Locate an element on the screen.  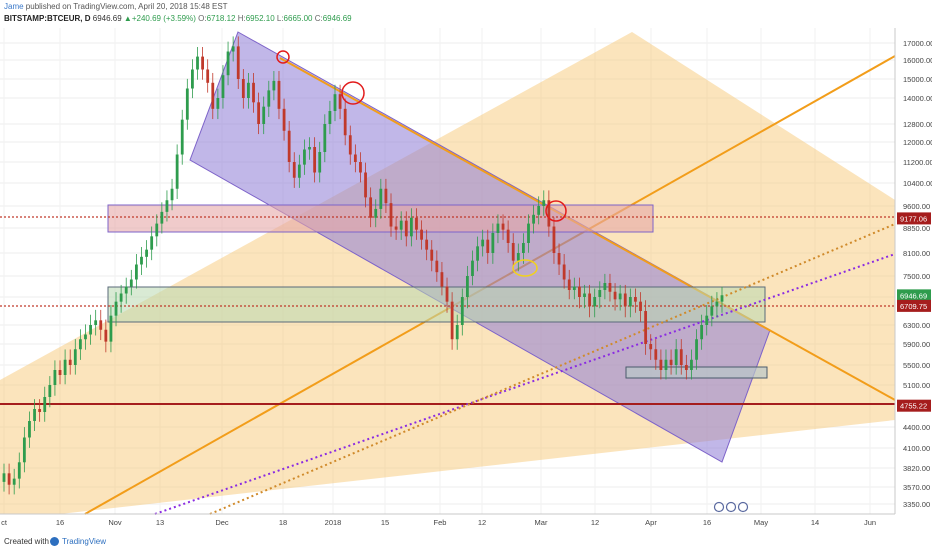
author-name: Jame is located at coordinates (14, 6).